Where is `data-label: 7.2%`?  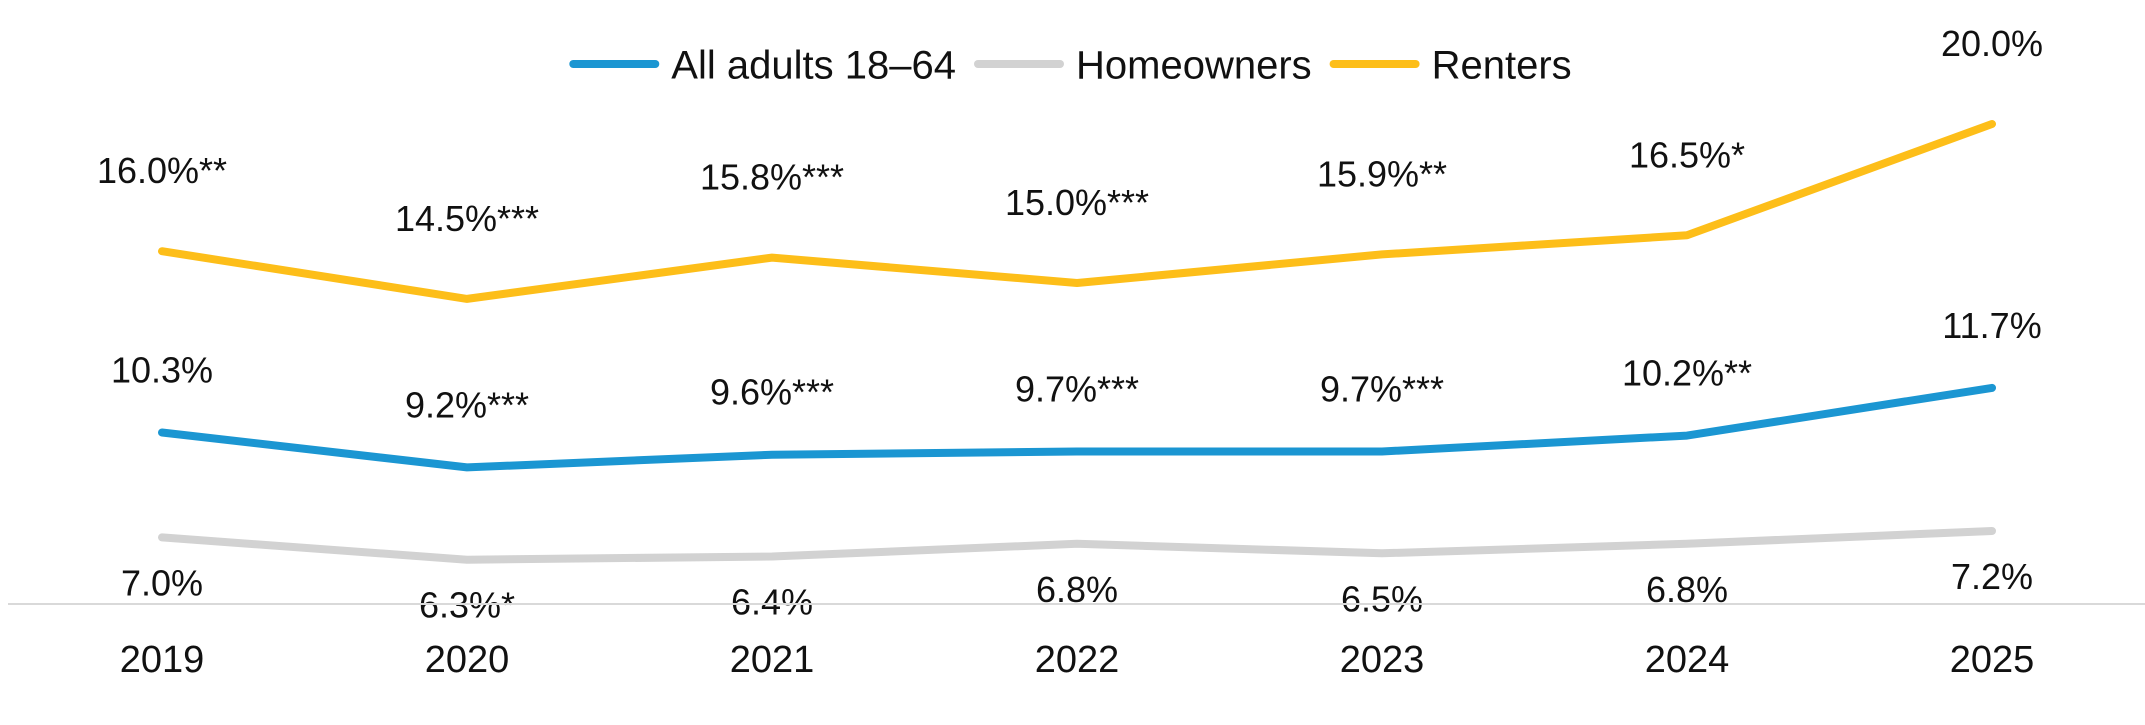
data-label: 7.2% is located at coordinates (1992, 576).